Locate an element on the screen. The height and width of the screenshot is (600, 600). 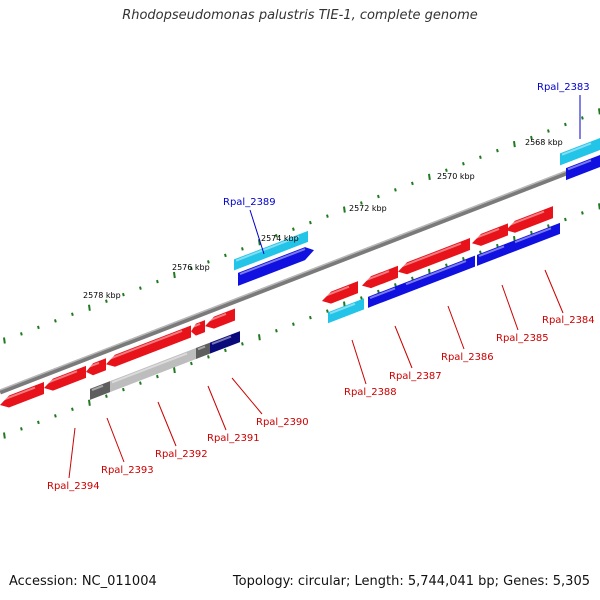
gene-rpal-2383-body is located at coordinates (583, 168).